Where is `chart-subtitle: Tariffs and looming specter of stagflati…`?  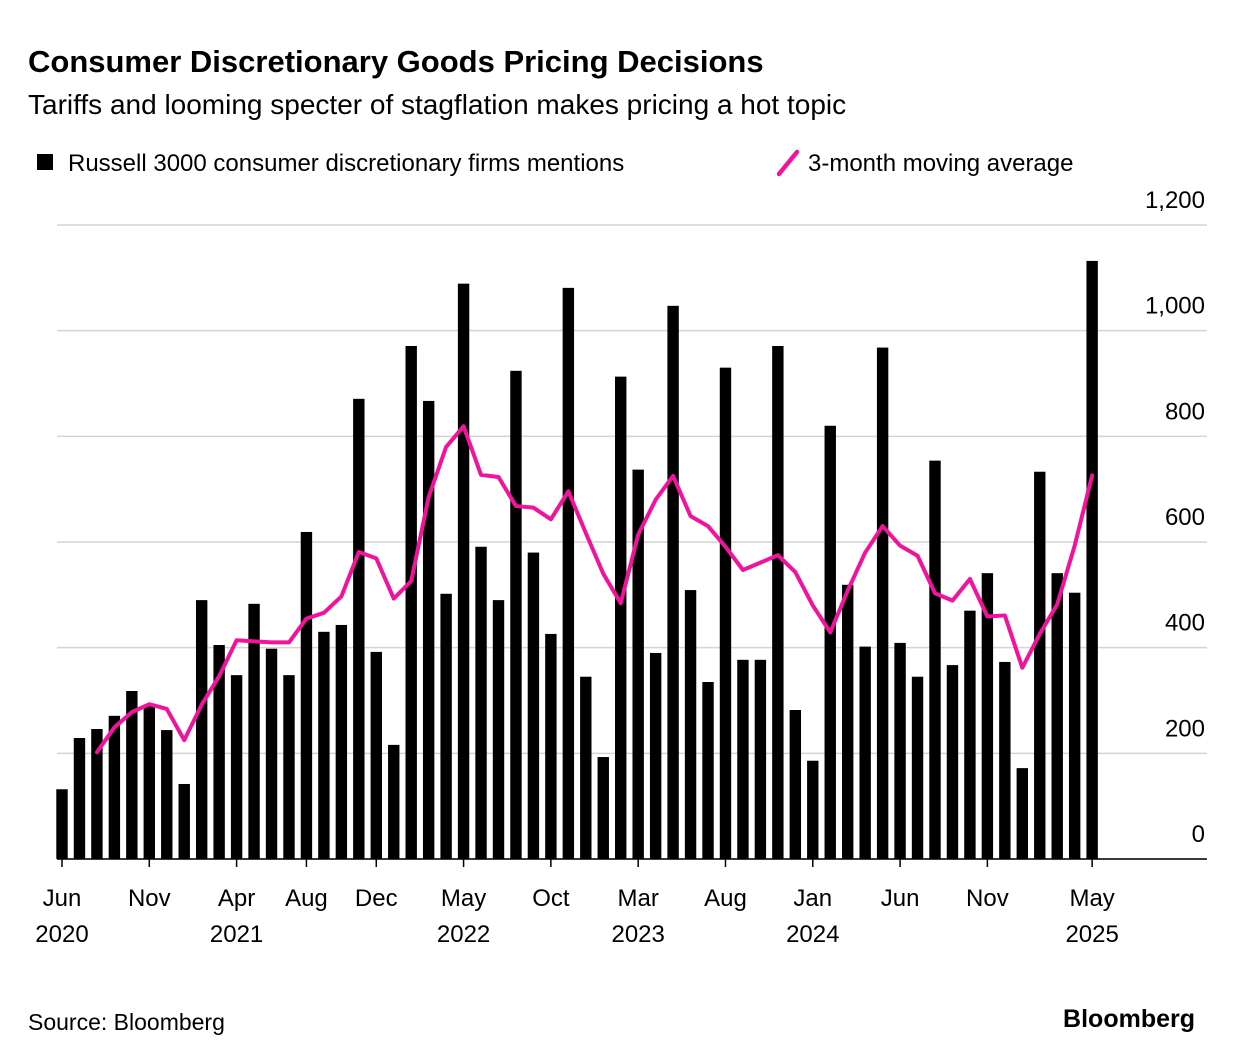
chart-subtitle: Tariffs and looming specter of stagflati… is located at coordinates (437, 104).